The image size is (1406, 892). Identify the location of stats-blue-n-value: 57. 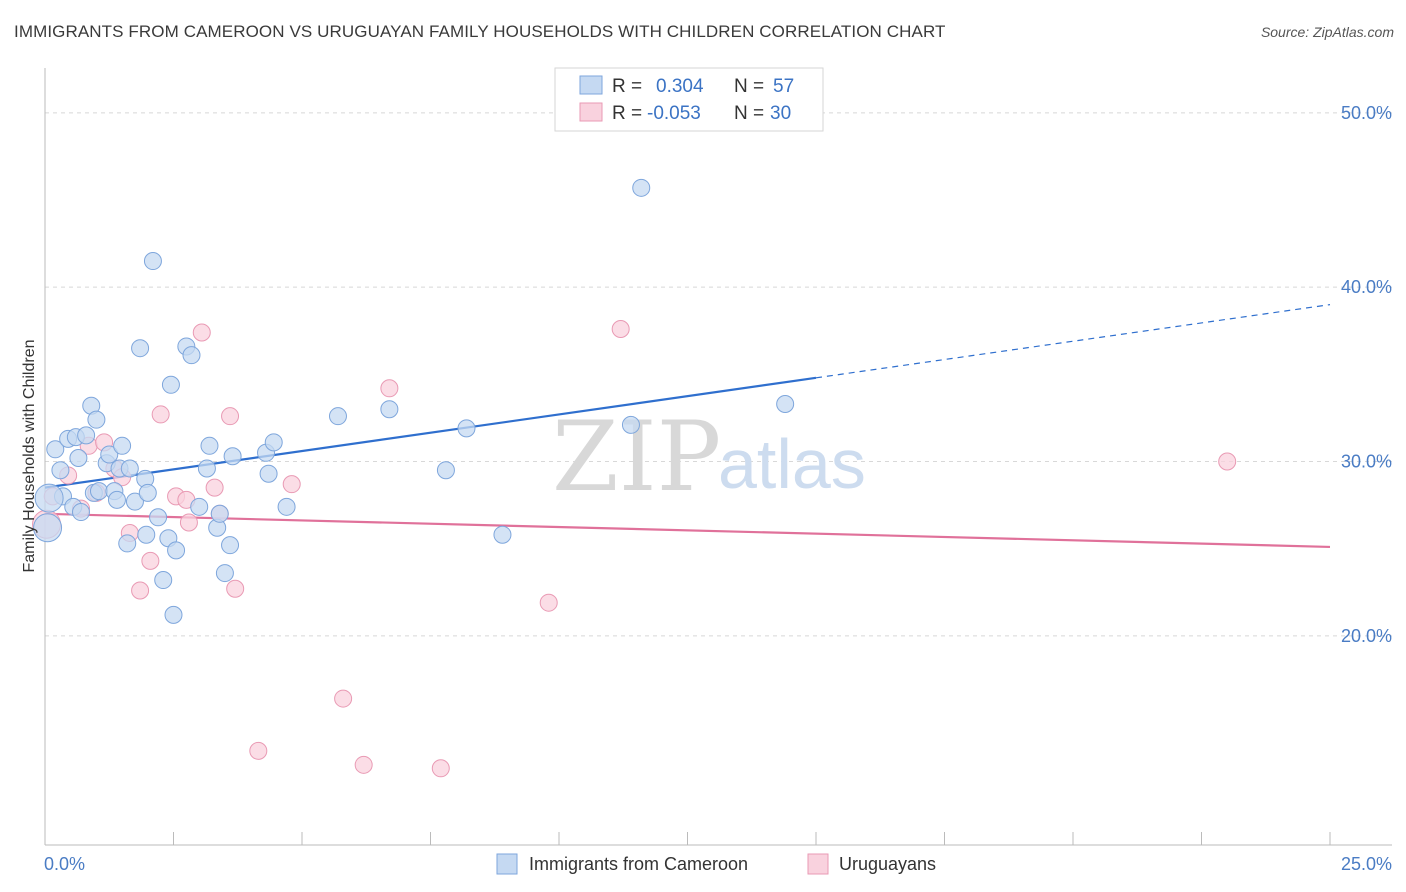
(783, 86).